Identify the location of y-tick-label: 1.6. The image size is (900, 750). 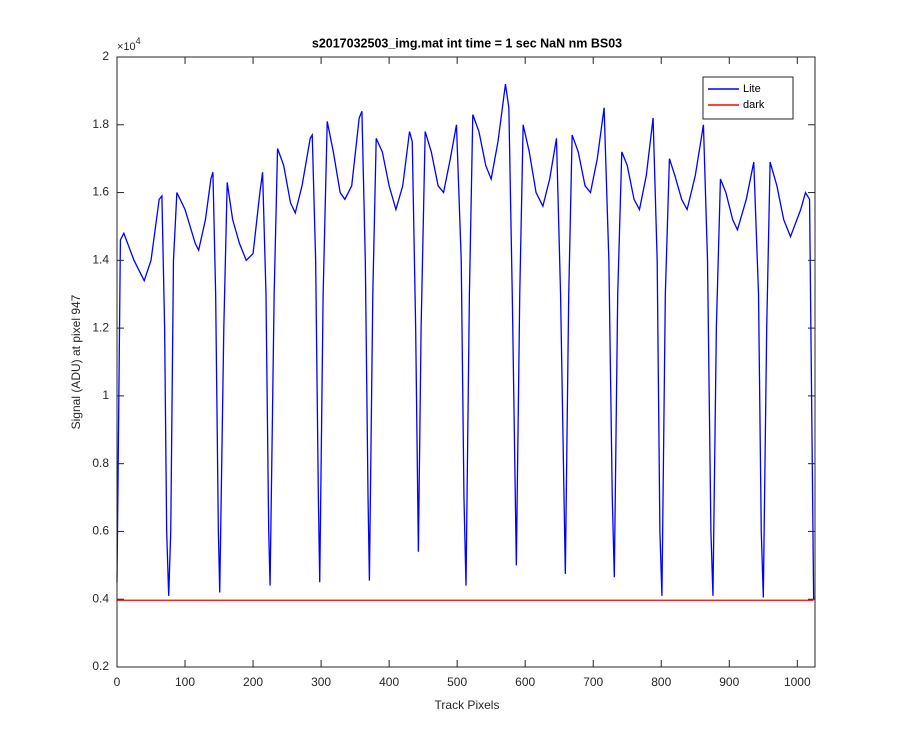
(100, 192).